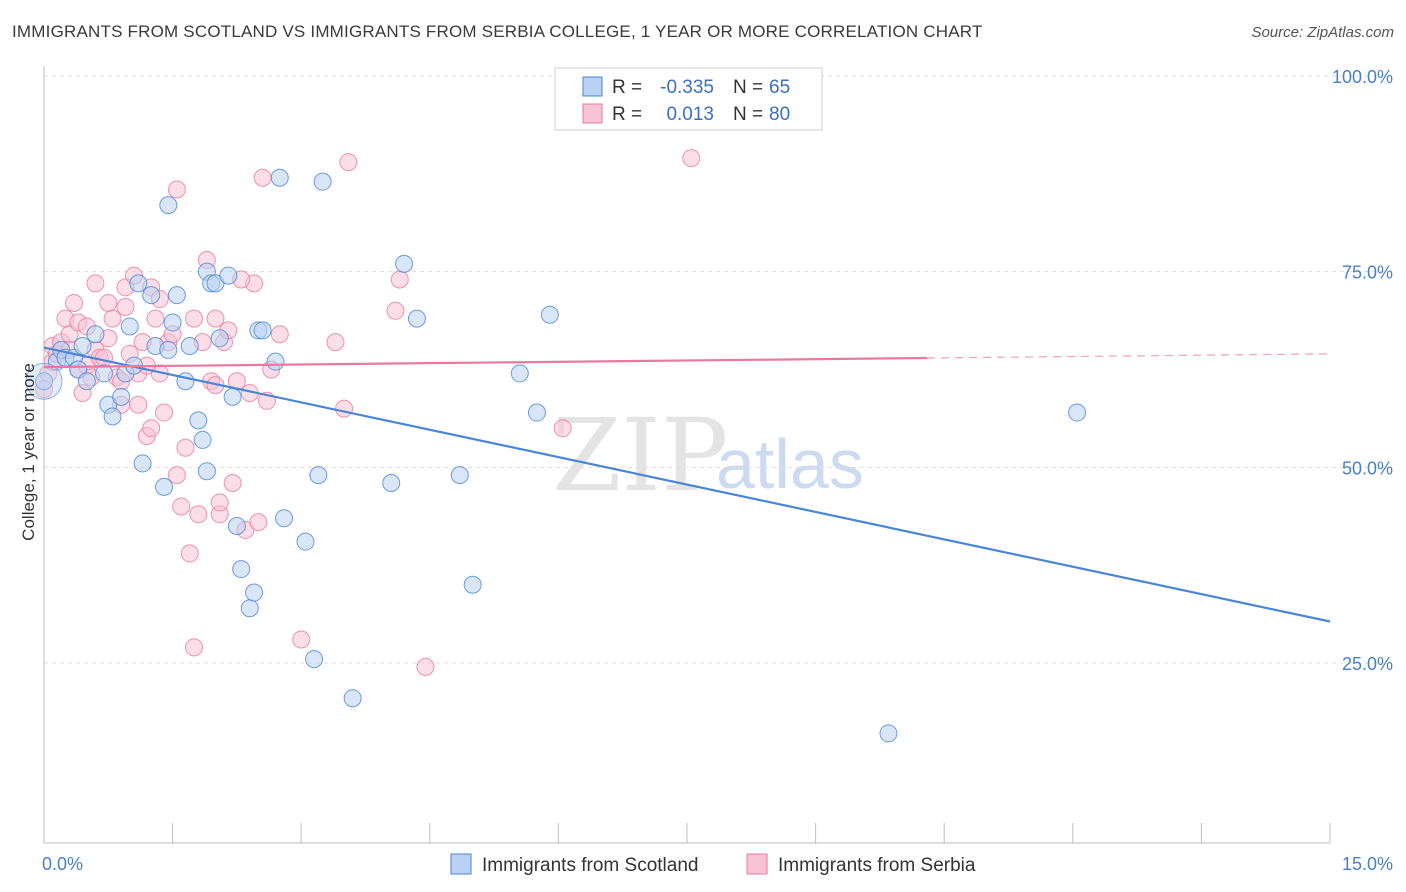 Image resolution: width=1406 pixels, height=892 pixels. Describe the element at coordinates (748, 114) in the screenshot. I see `legend-n-label-serbia: N =` at that location.